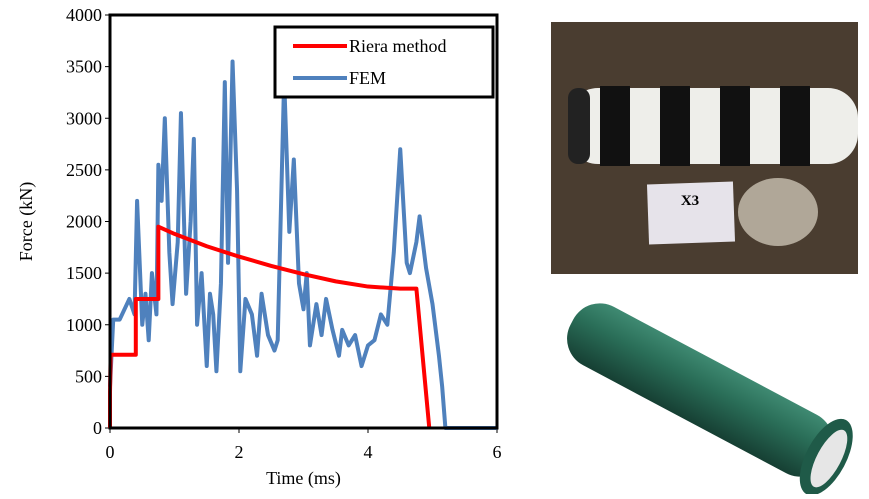 The image size is (869, 499). I want to click on y-tick-label: 2500, so click(84, 170).